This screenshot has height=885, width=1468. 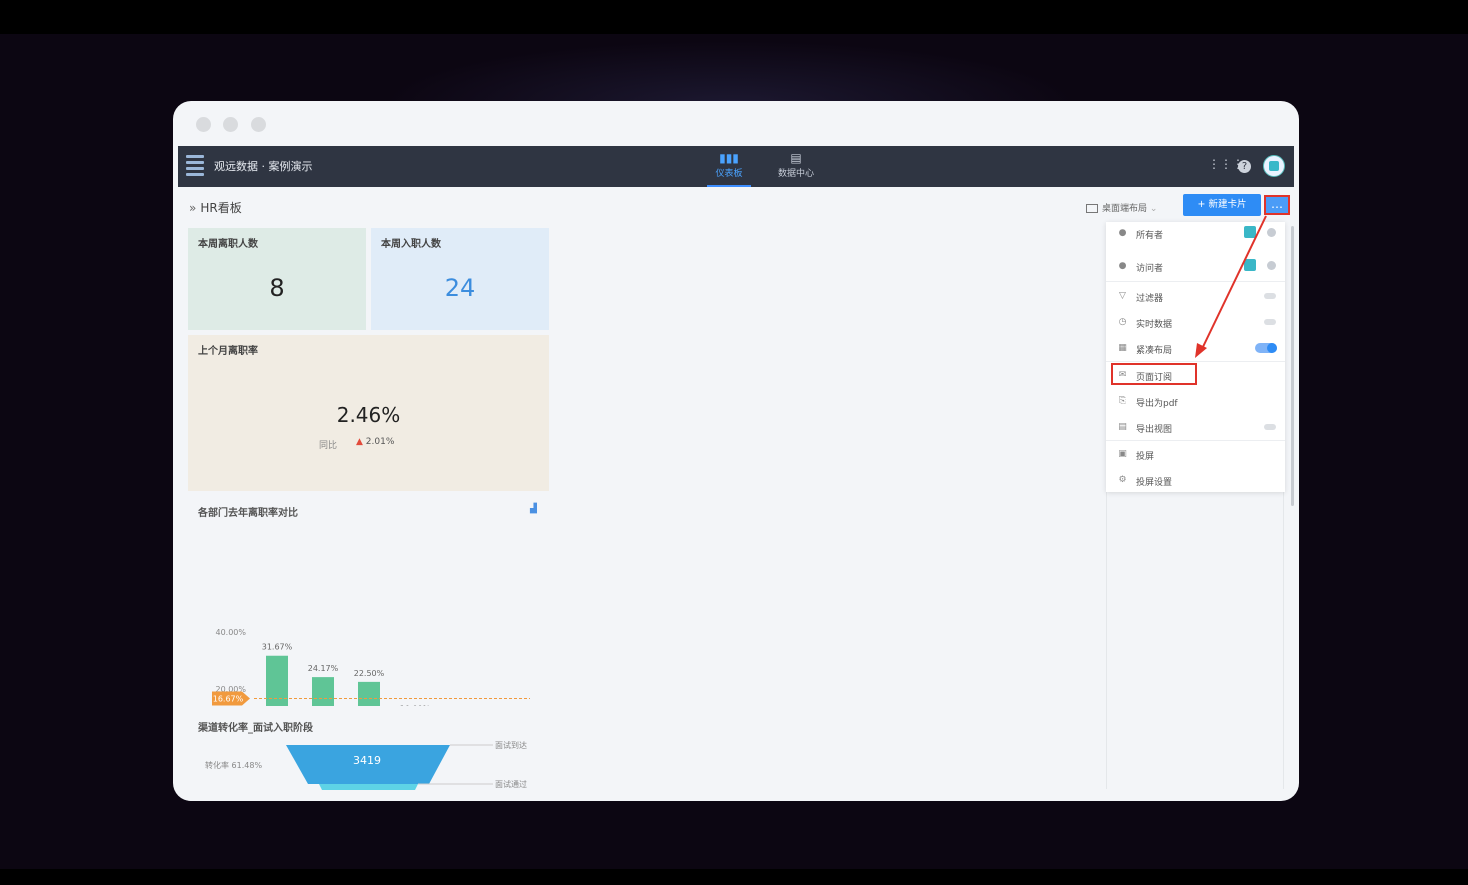 I want to click on funnel-stage2-label: 面试通过, so click(x=511, y=784).